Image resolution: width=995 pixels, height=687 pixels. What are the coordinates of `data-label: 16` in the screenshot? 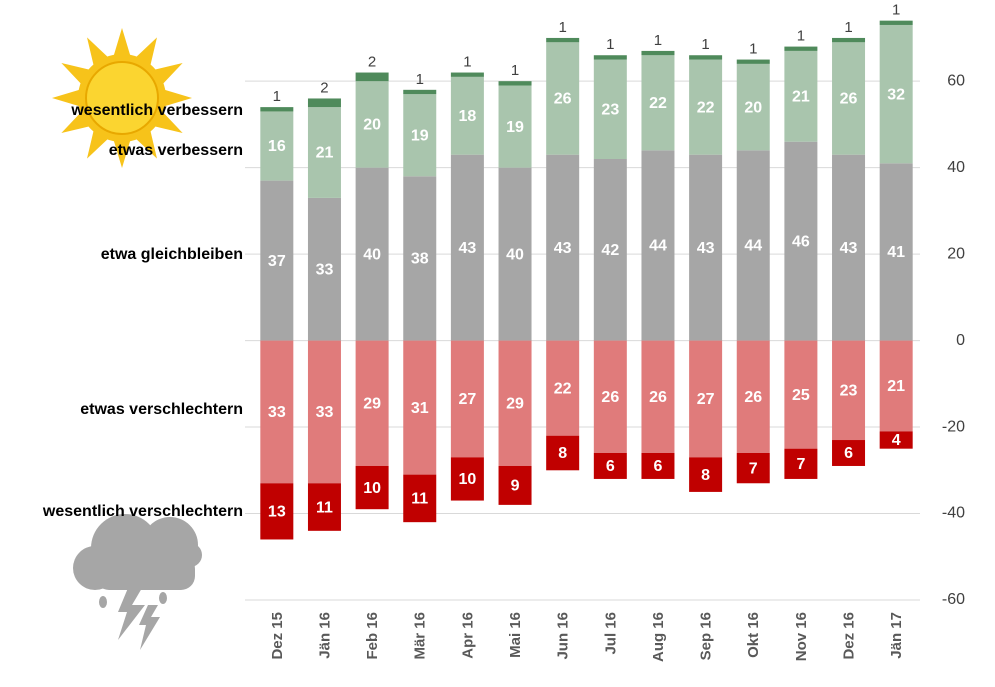 It's located at (277, 146).